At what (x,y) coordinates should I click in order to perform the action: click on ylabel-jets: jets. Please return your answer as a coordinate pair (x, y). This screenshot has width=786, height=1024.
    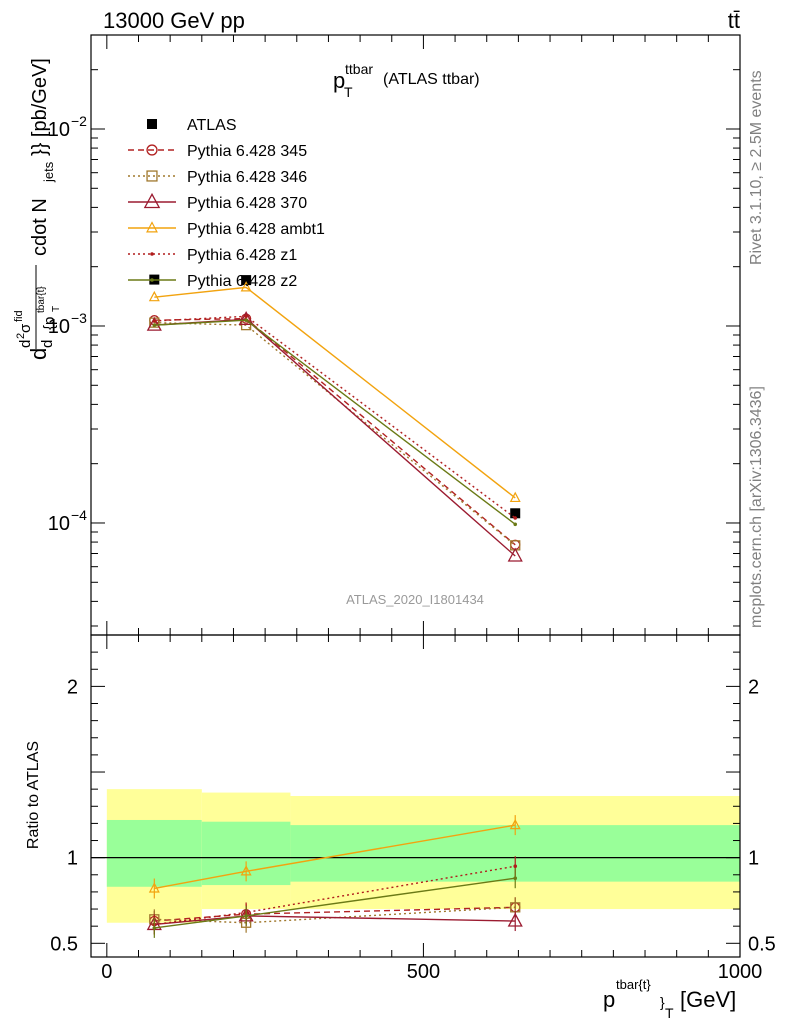
    Looking at the image, I should click on (48, 172).